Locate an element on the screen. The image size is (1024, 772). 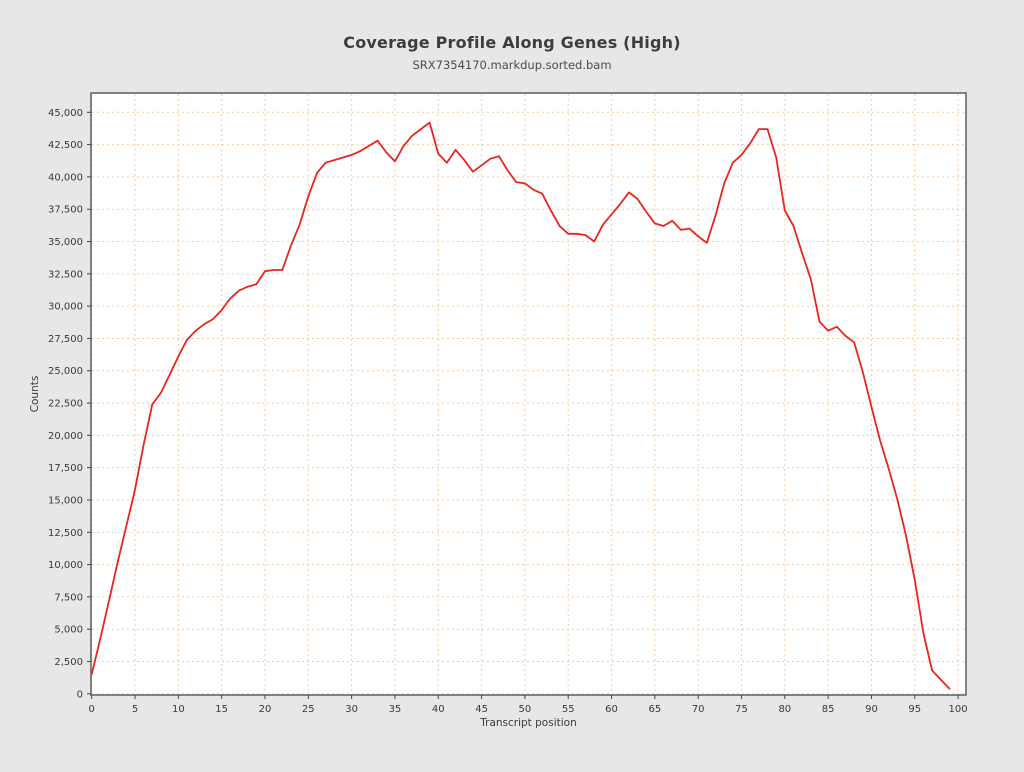
y-tick-label: 17,500 is located at coordinates (65, 468).